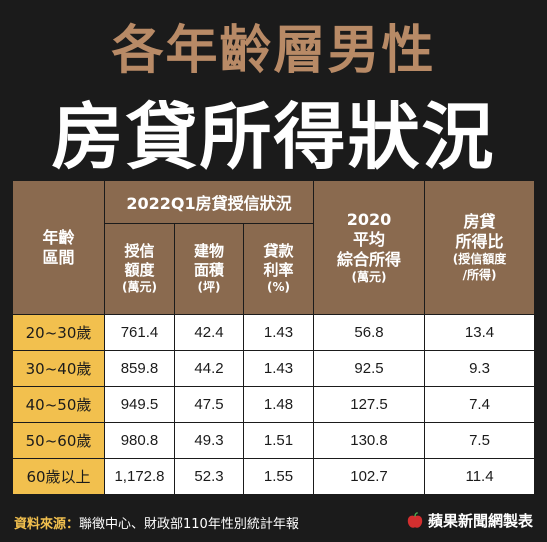 The width and height of the screenshot is (547, 542). I want to click on cell-area: 47.5, so click(209, 404).